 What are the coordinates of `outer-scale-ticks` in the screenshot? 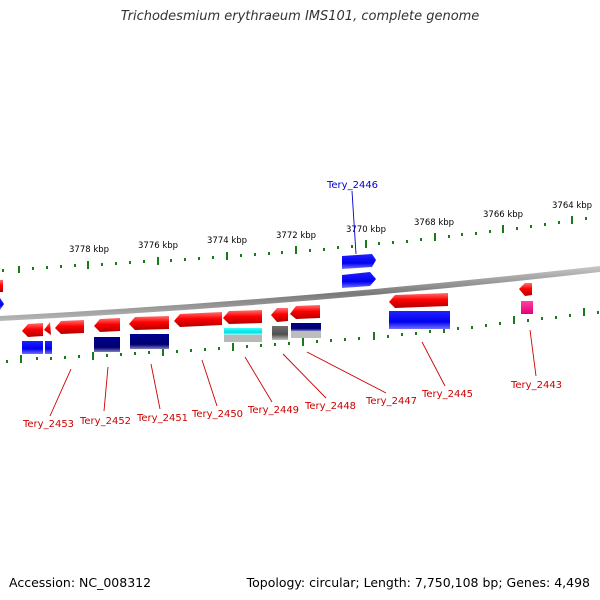 It's located at (294, 244).